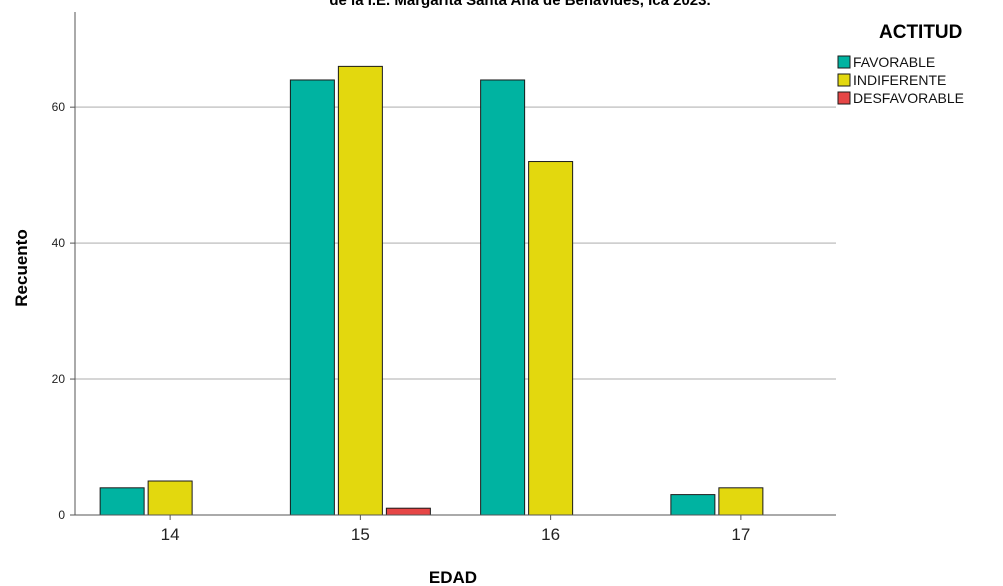 The height and width of the screenshot is (586, 1003). Describe the element at coordinates (21, 267) in the screenshot. I see `y-axis-label: Recuento` at that location.